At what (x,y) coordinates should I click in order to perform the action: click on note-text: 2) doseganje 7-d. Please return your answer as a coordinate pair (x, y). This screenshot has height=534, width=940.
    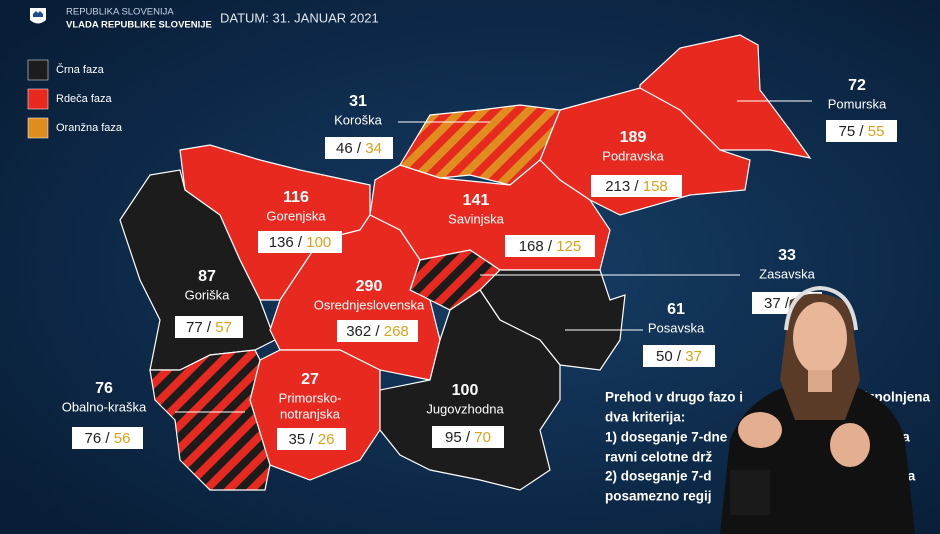
    Looking at the image, I should click on (658, 476).